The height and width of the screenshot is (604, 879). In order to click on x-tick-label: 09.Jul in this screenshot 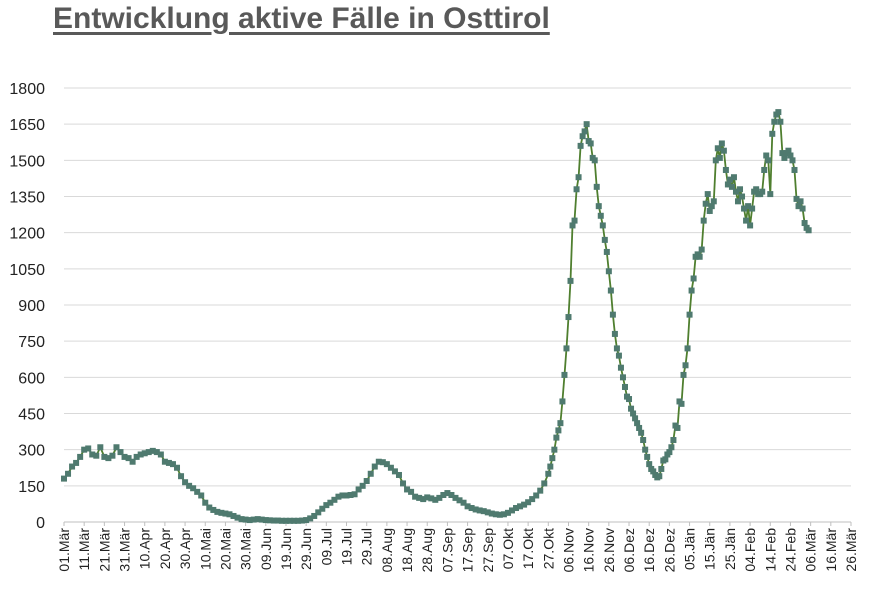, I will do `click(326, 546)`.